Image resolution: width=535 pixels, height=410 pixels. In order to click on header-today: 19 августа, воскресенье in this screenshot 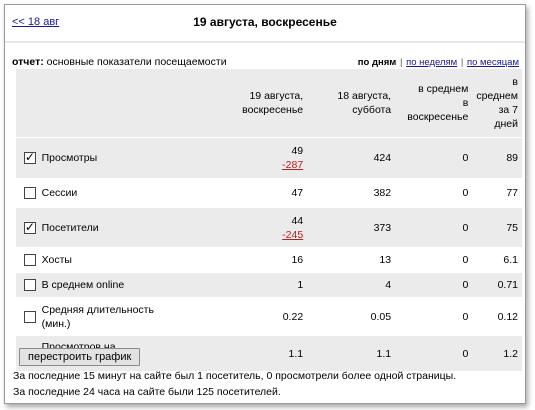, I will do `click(262, 103)`.